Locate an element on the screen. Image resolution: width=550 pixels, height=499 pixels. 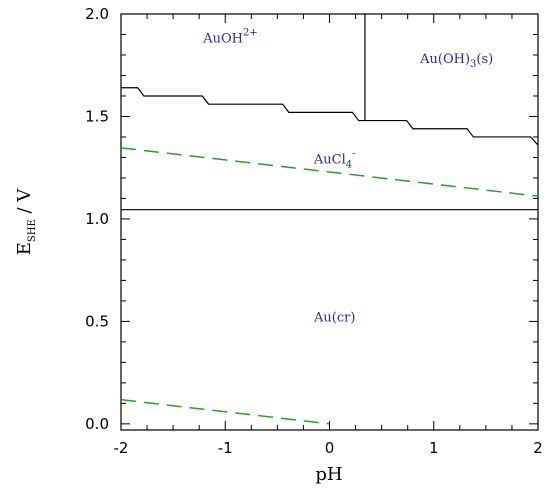
region-label-auoh3: Au(OH)3(s) is located at coordinates (456, 61).